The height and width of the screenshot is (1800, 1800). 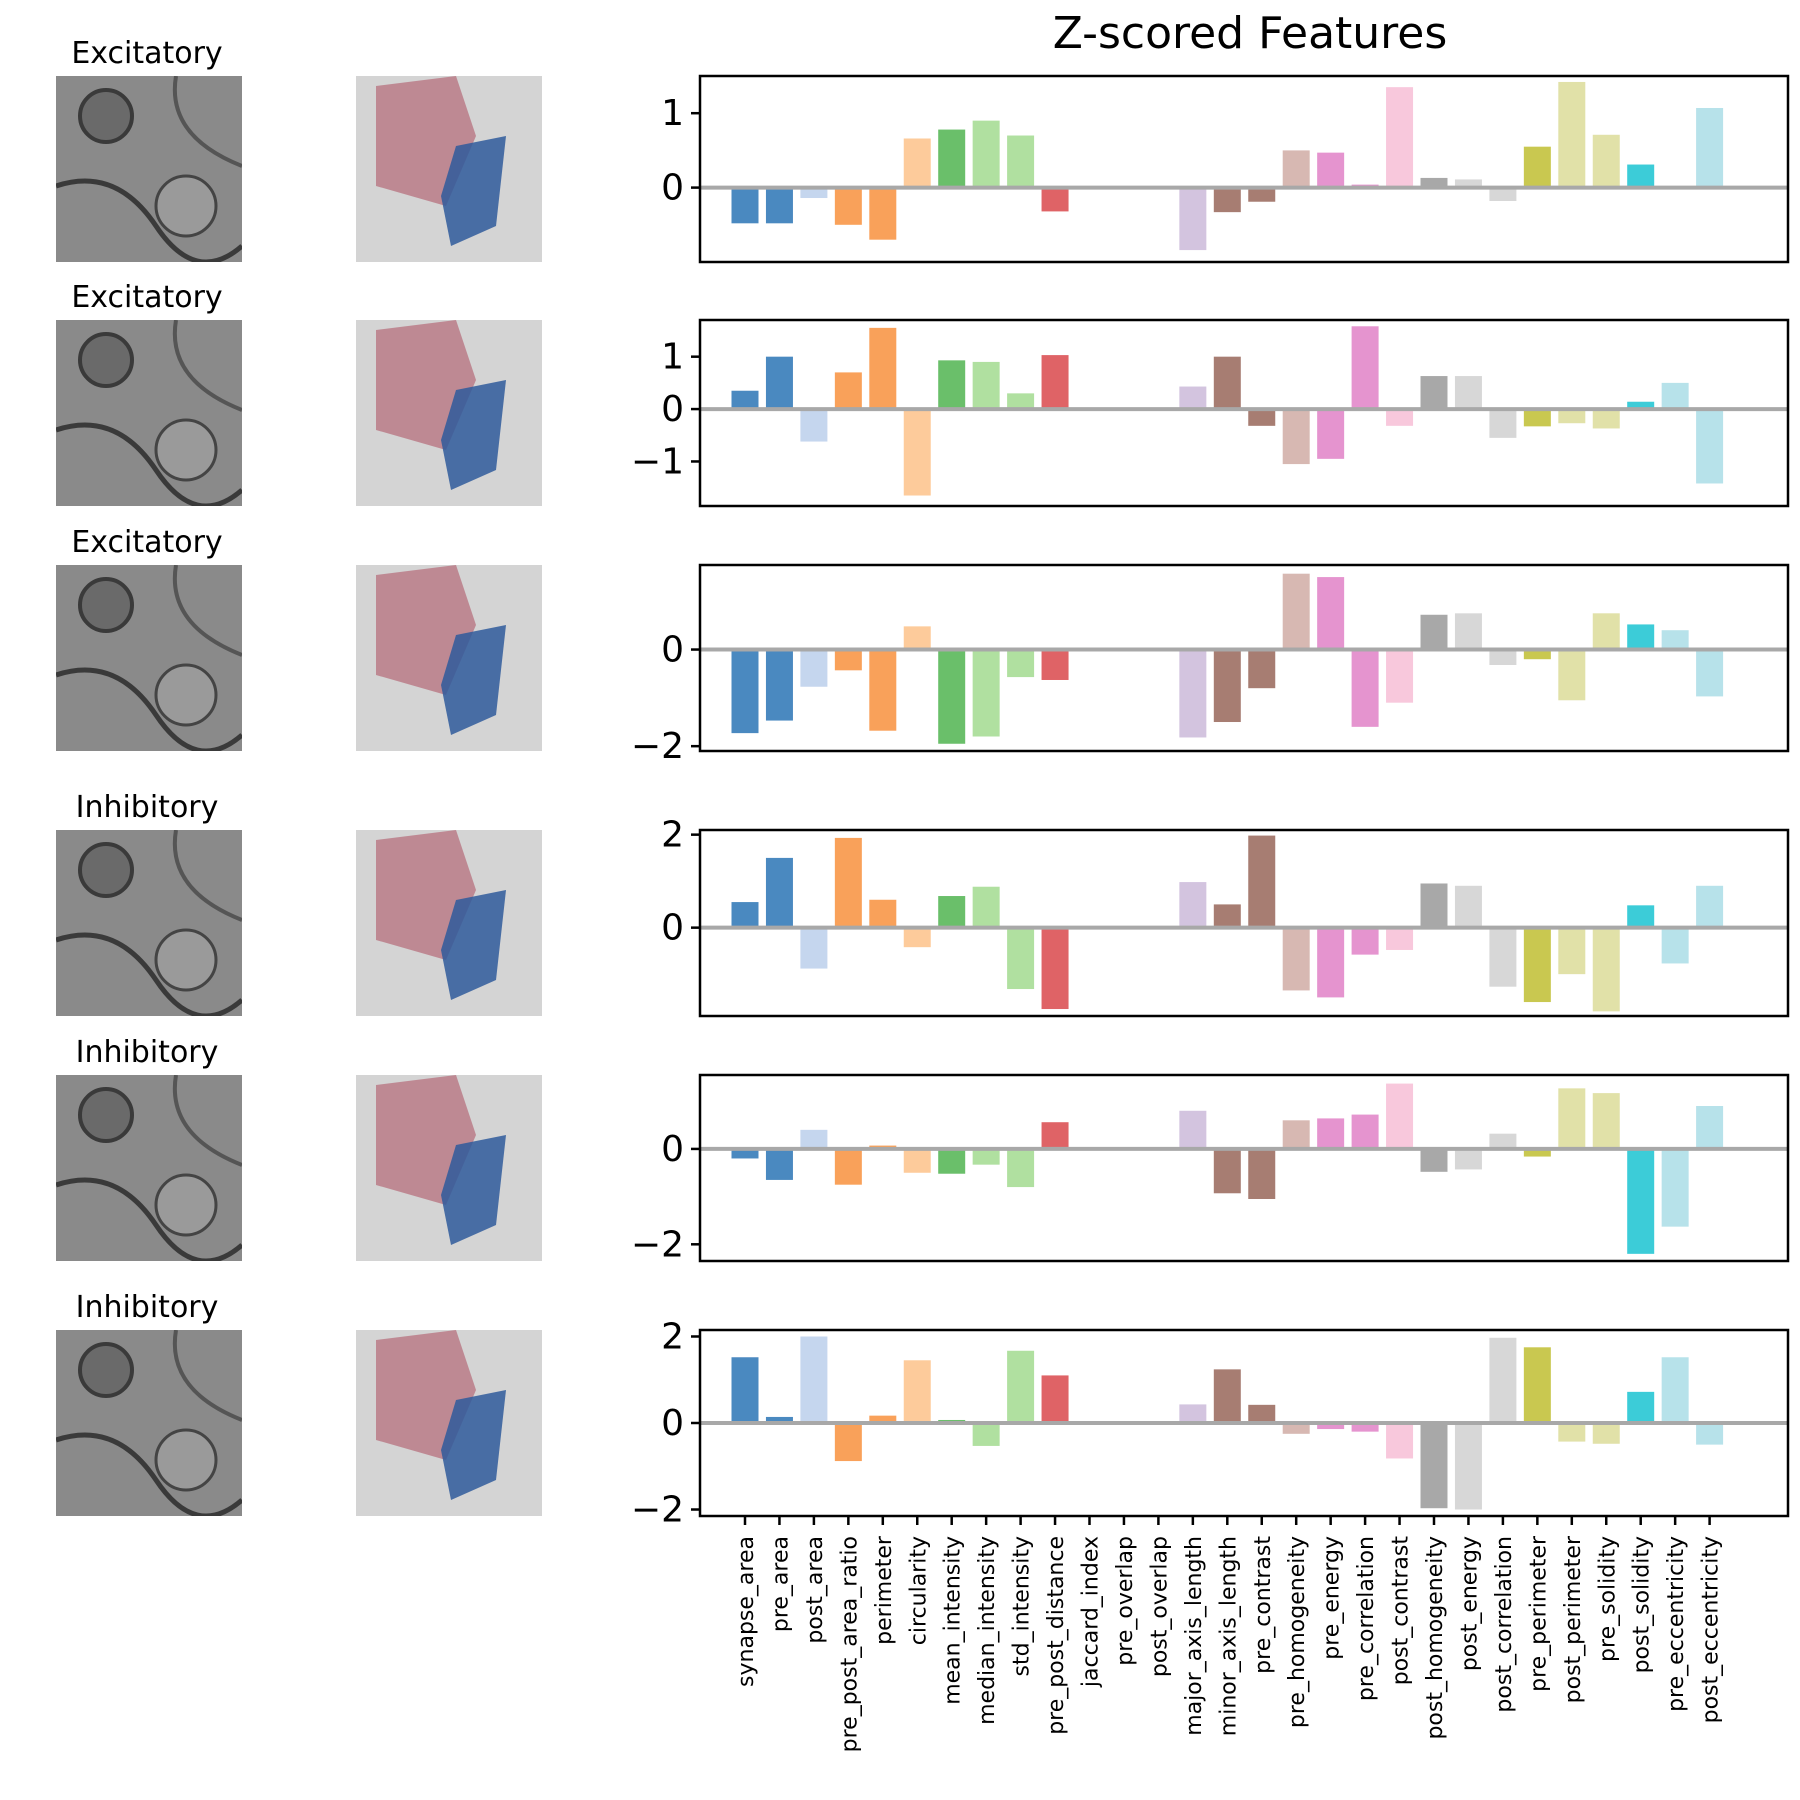 What do you see at coordinates (1250, 33) in the screenshot?
I see `chart-title: Z-scored Features` at bounding box center [1250, 33].